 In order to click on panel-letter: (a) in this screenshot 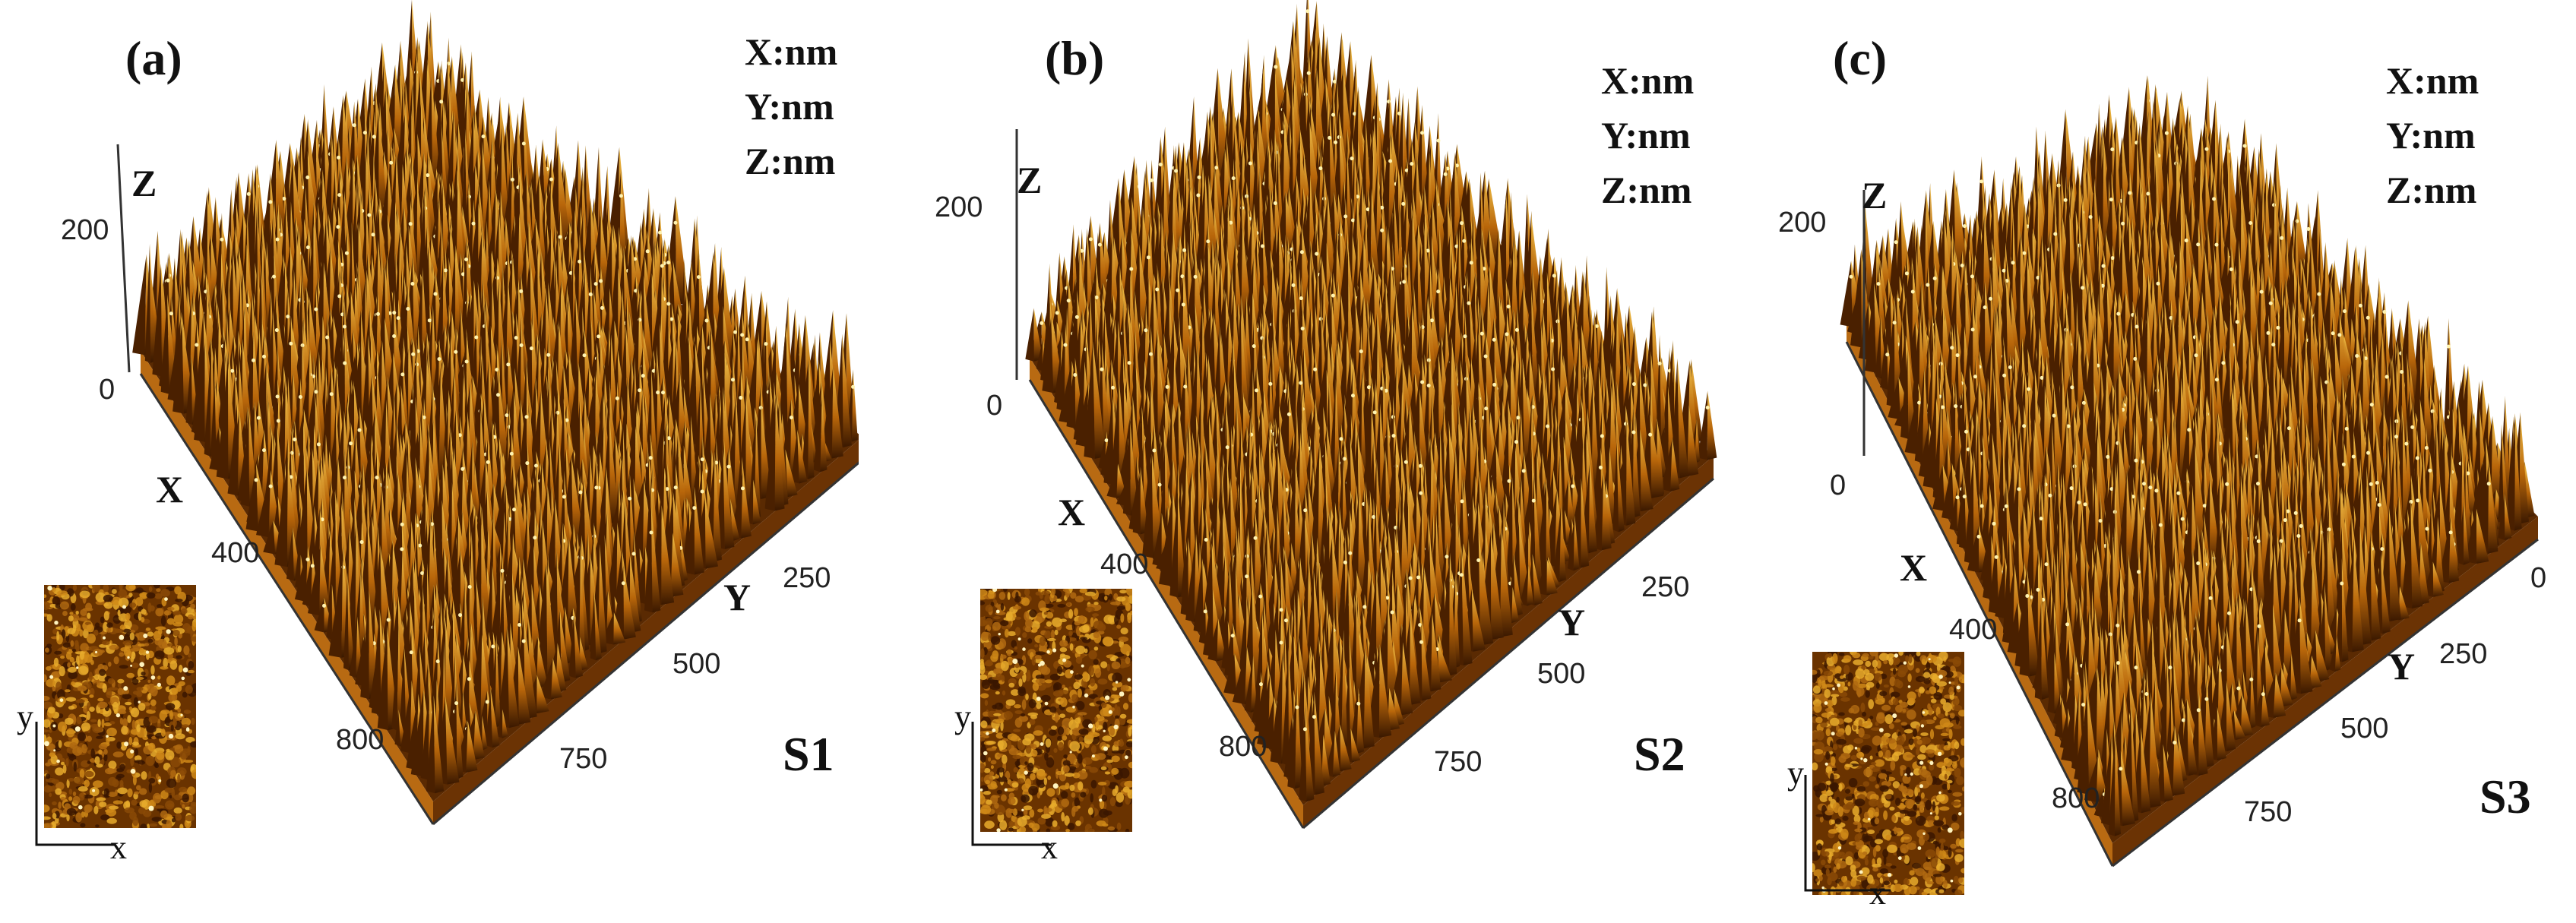, I will do `click(153, 58)`.